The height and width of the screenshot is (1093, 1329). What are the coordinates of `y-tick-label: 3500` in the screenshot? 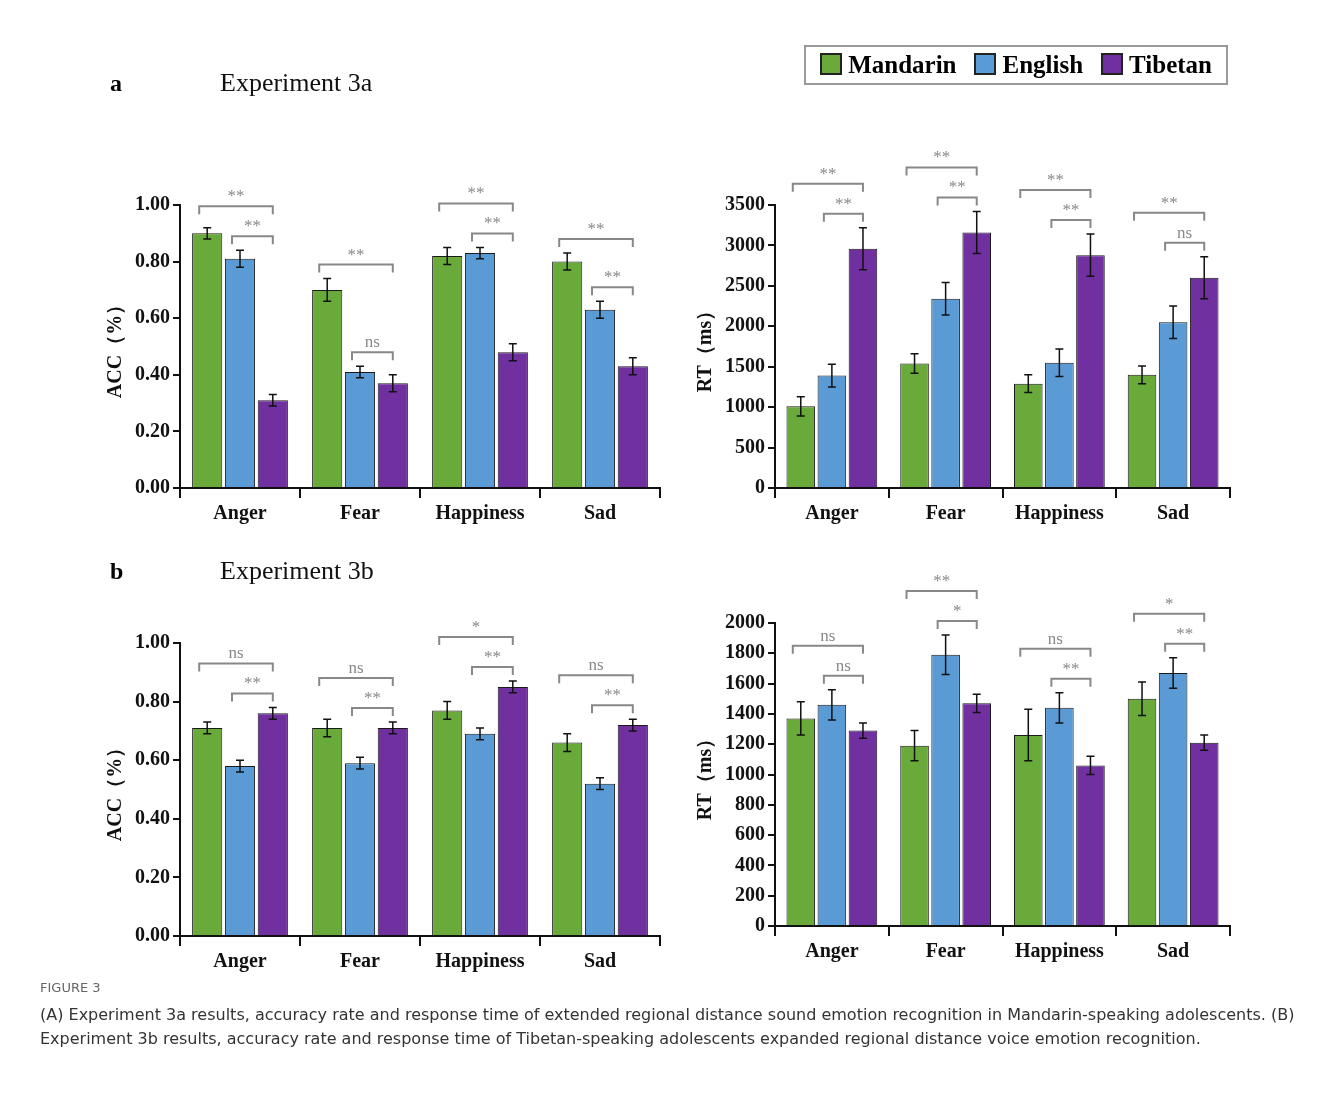 It's located at (745, 203).